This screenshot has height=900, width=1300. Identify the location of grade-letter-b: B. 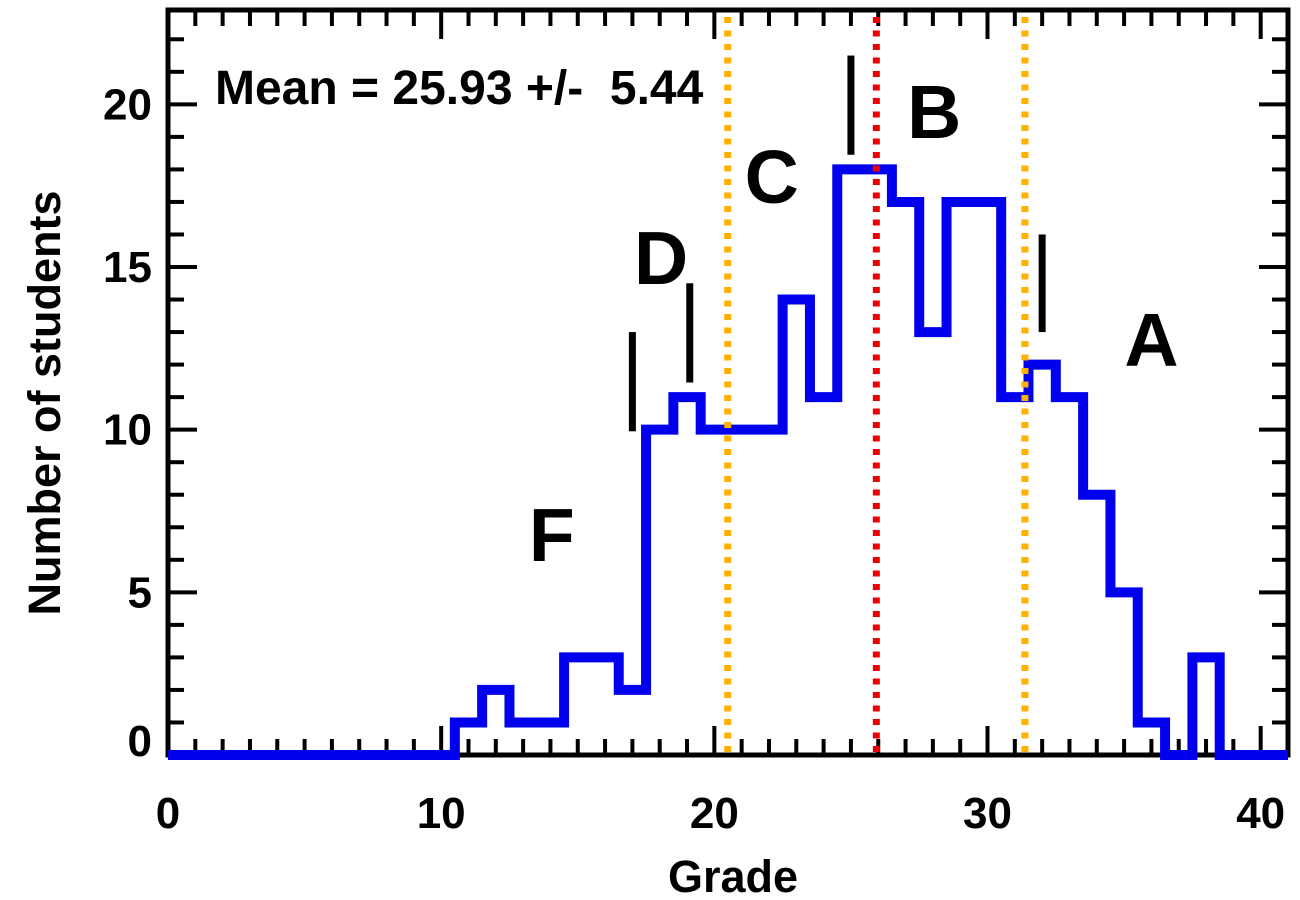
(934, 112).